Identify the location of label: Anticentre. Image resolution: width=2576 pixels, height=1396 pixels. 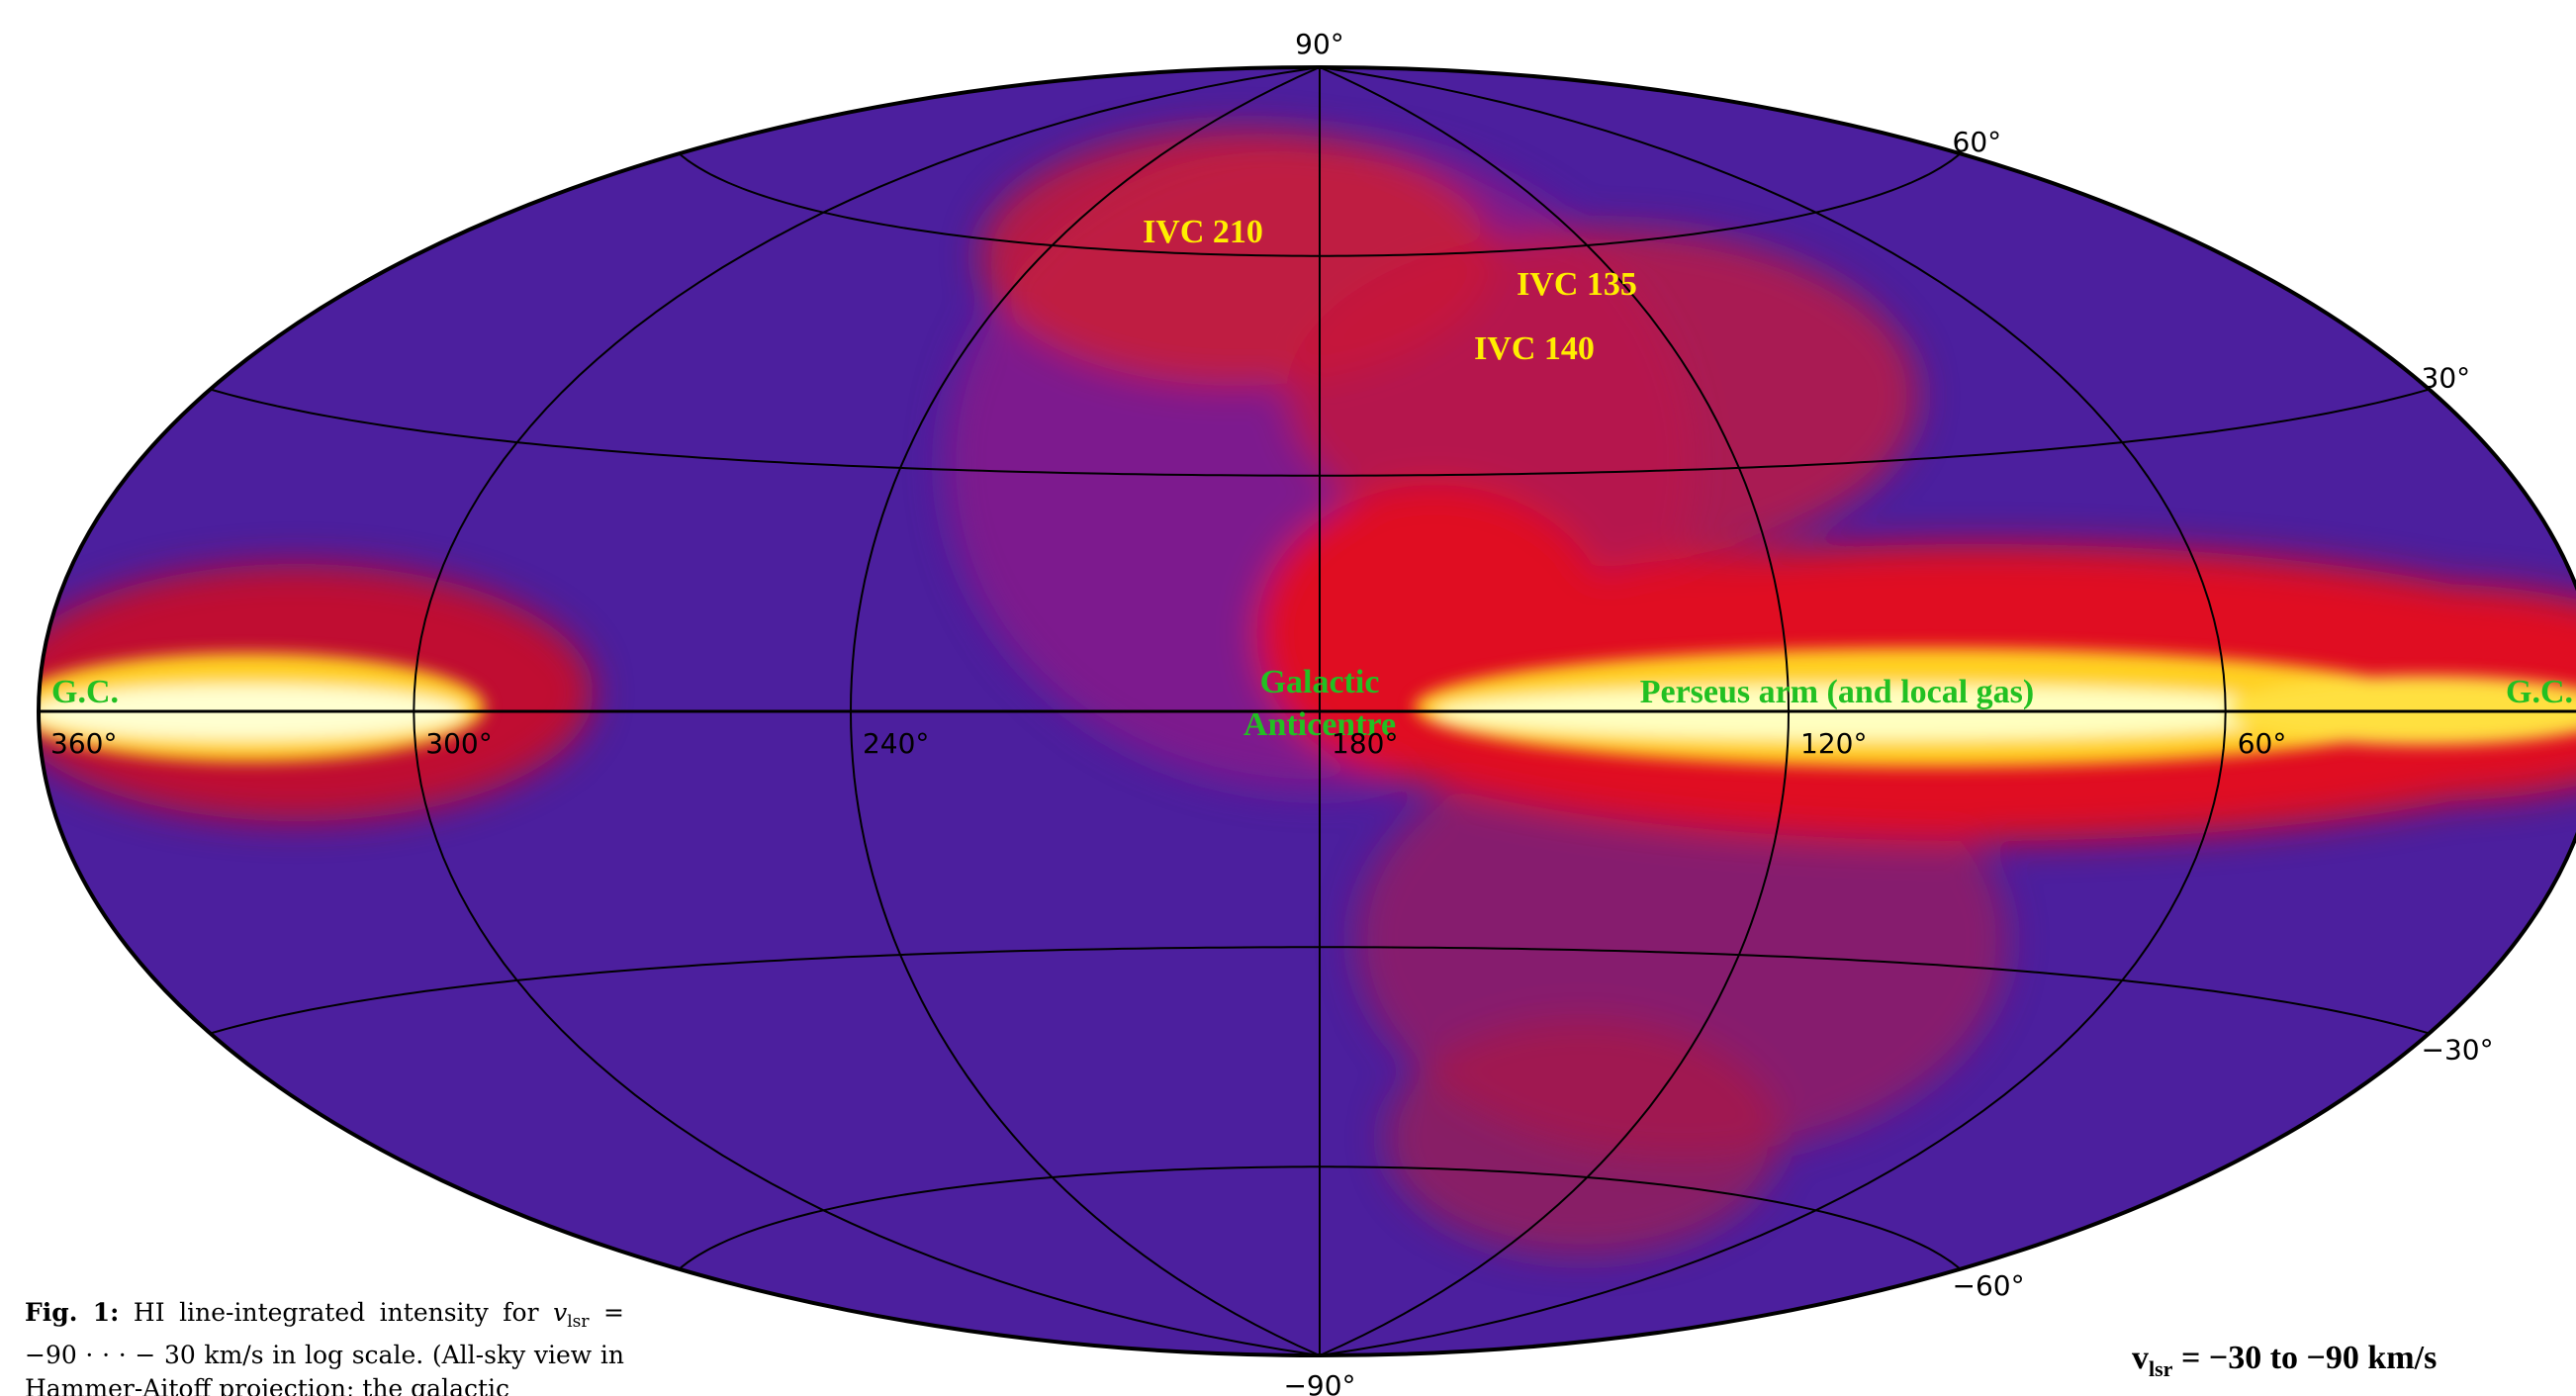
(1320, 724).